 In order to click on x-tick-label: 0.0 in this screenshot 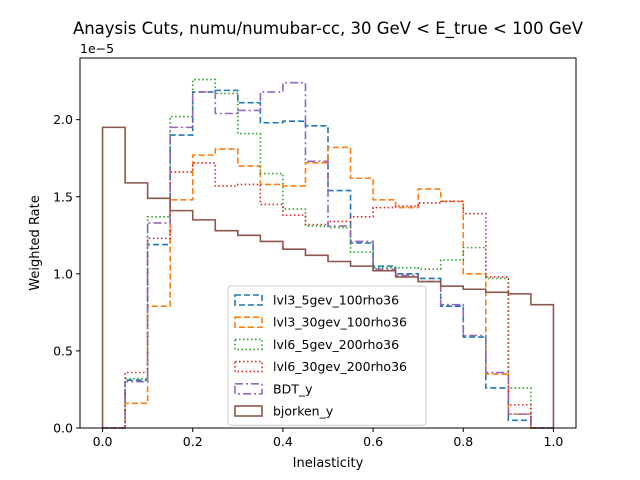, I will do `click(103, 441)`.